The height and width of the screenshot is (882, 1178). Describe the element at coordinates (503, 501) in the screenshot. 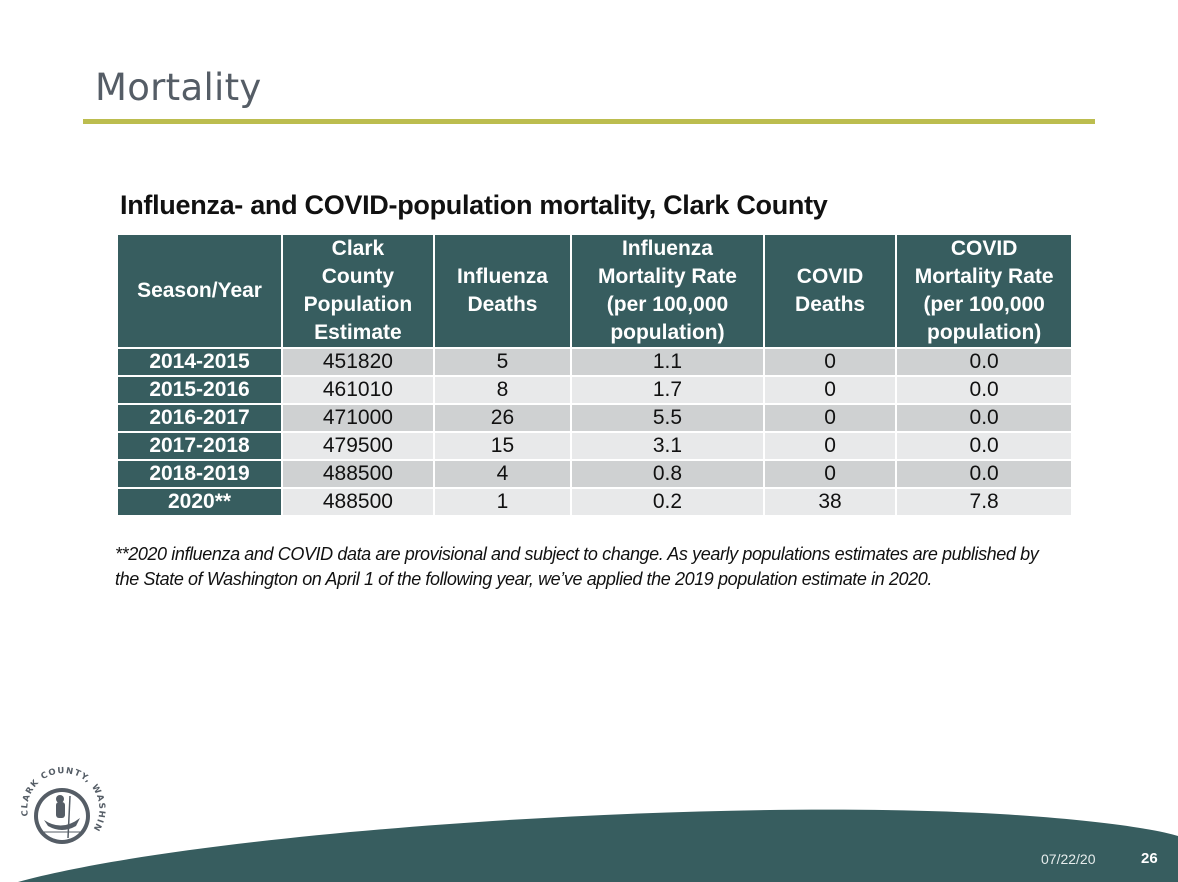

I see `cell-influenza-deaths: 1` at that location.